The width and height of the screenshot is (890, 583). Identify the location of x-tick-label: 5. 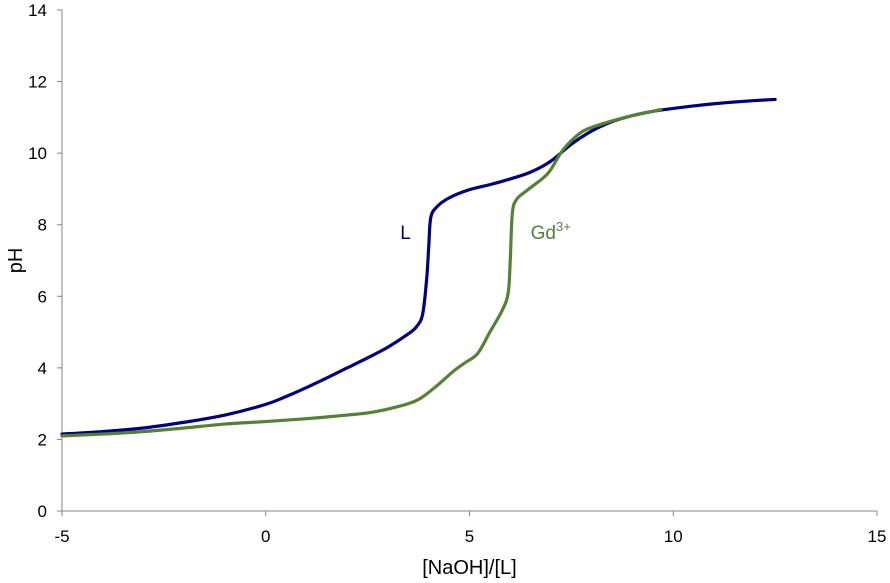
(469, 536).